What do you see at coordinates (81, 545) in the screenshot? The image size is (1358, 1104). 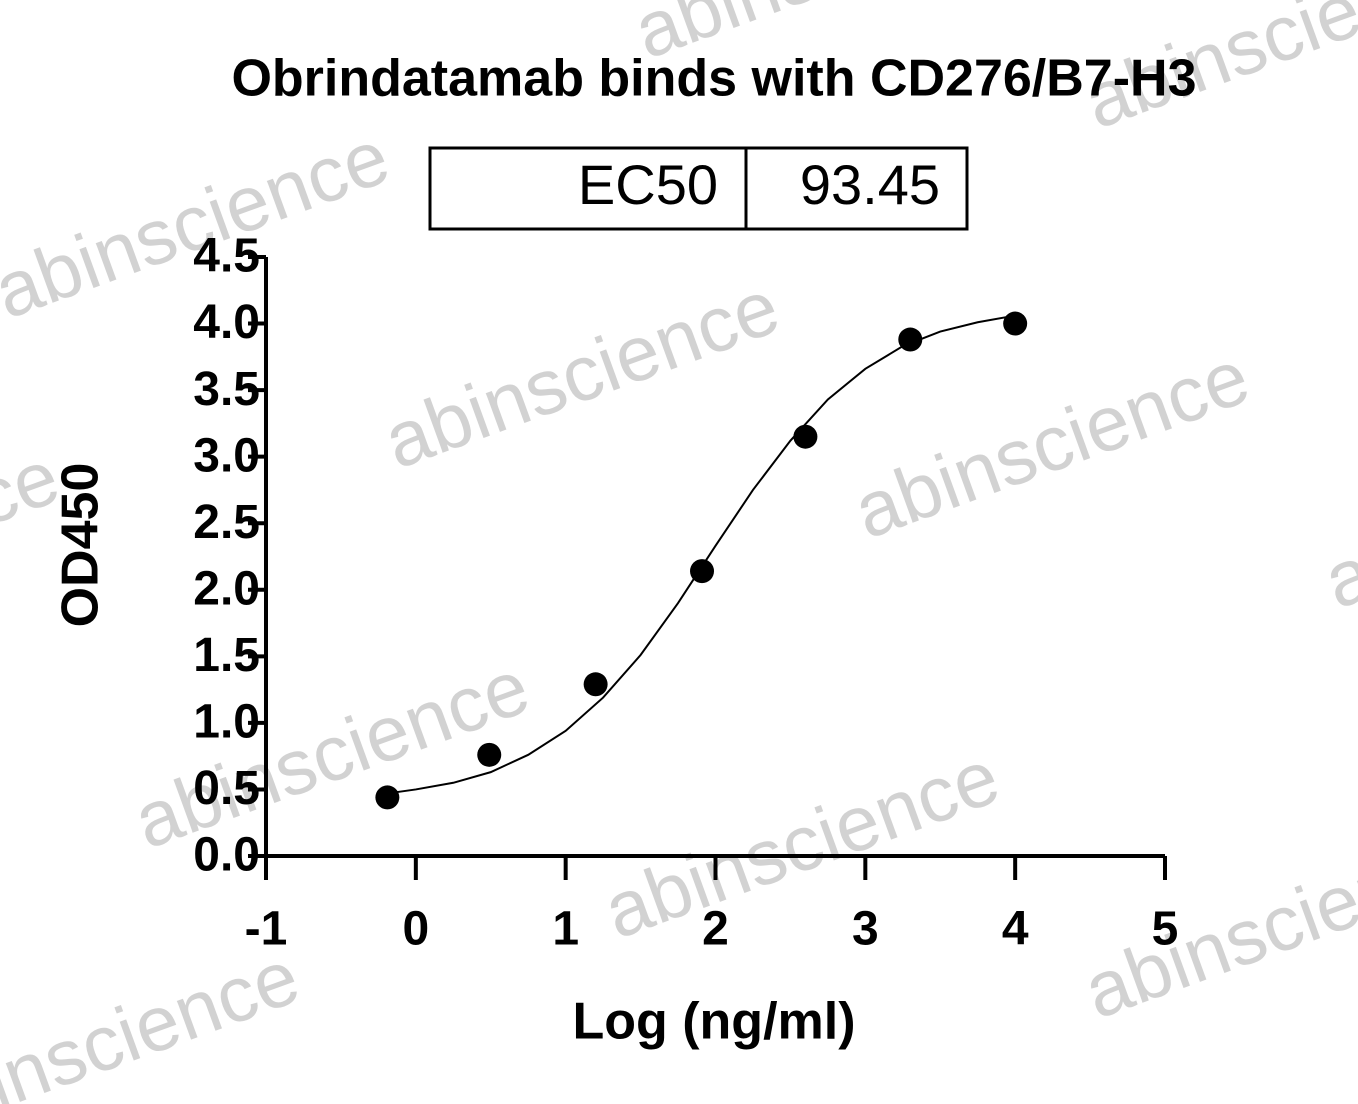 I see `y-axis-label: OD450` at bounding box center [81, 545].